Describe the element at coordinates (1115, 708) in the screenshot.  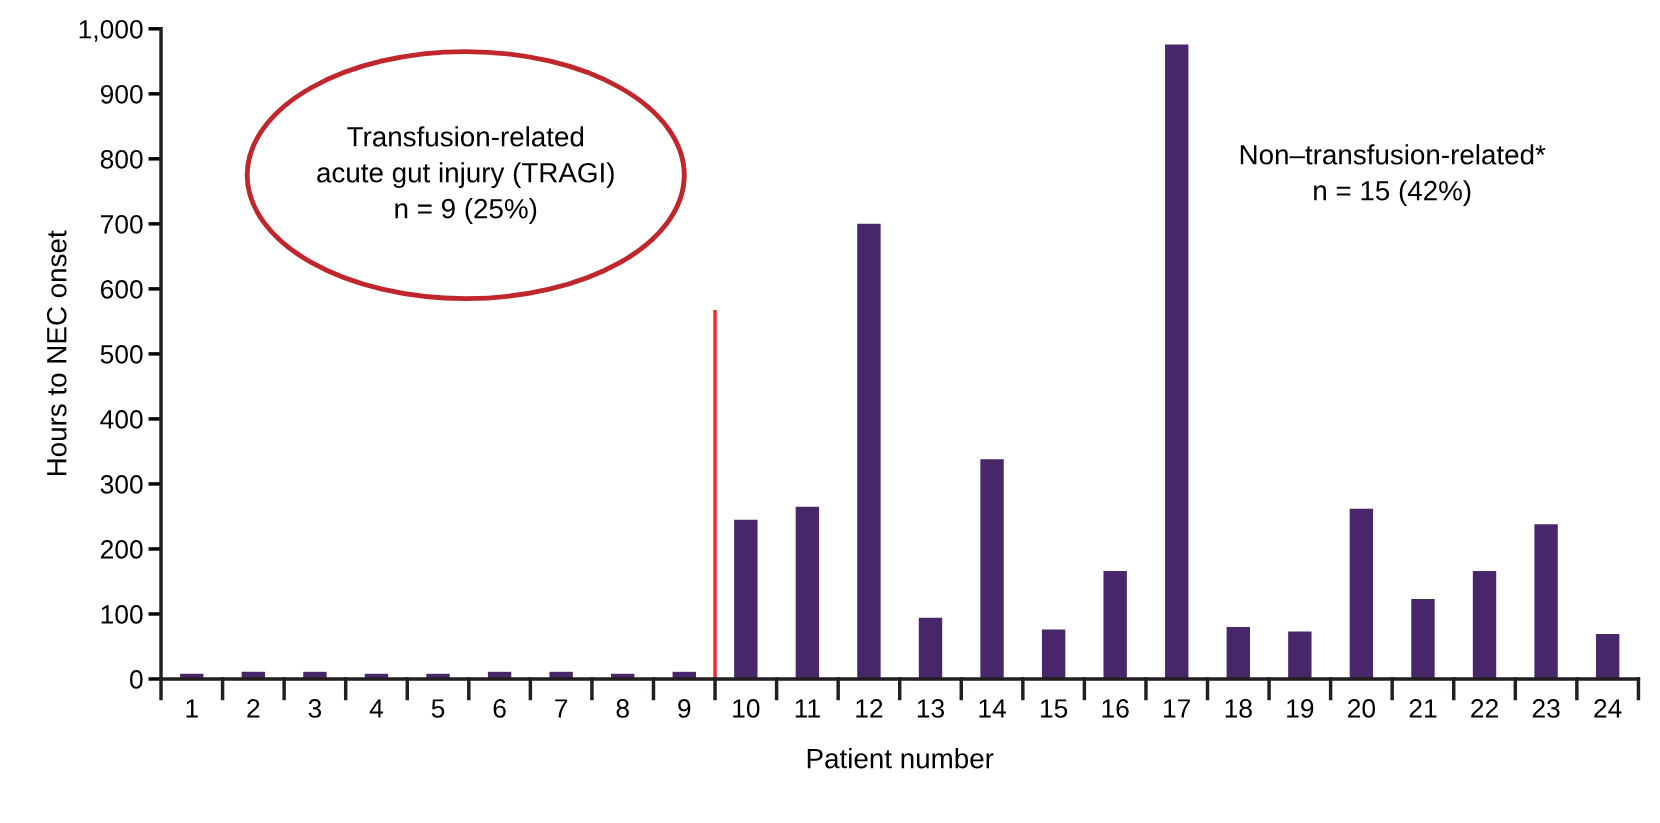
I see `x-tick-label: 16` at that location.